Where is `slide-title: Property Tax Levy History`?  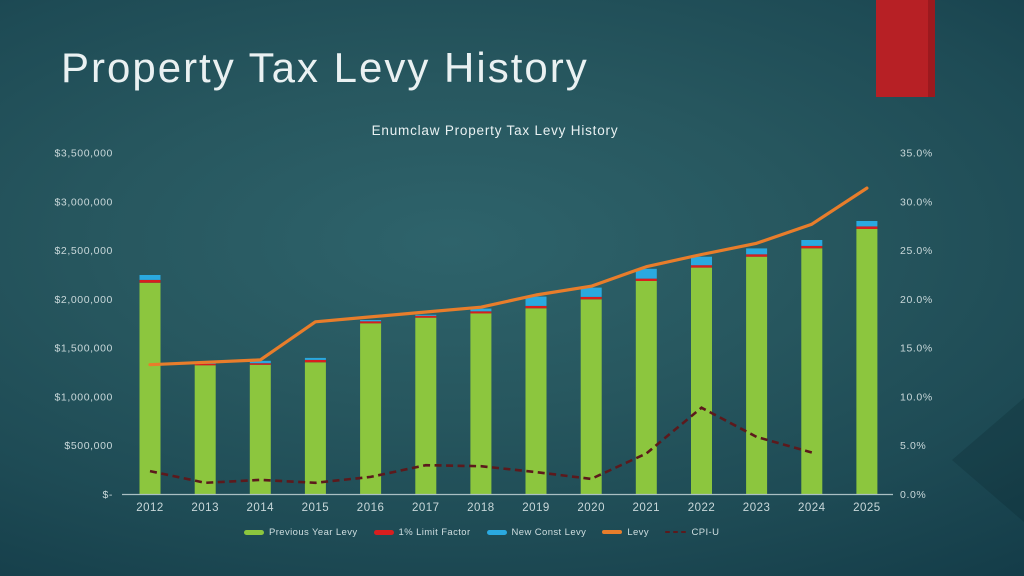 slide-title: Property Tax Levy History is located at coordinates (325, 67).